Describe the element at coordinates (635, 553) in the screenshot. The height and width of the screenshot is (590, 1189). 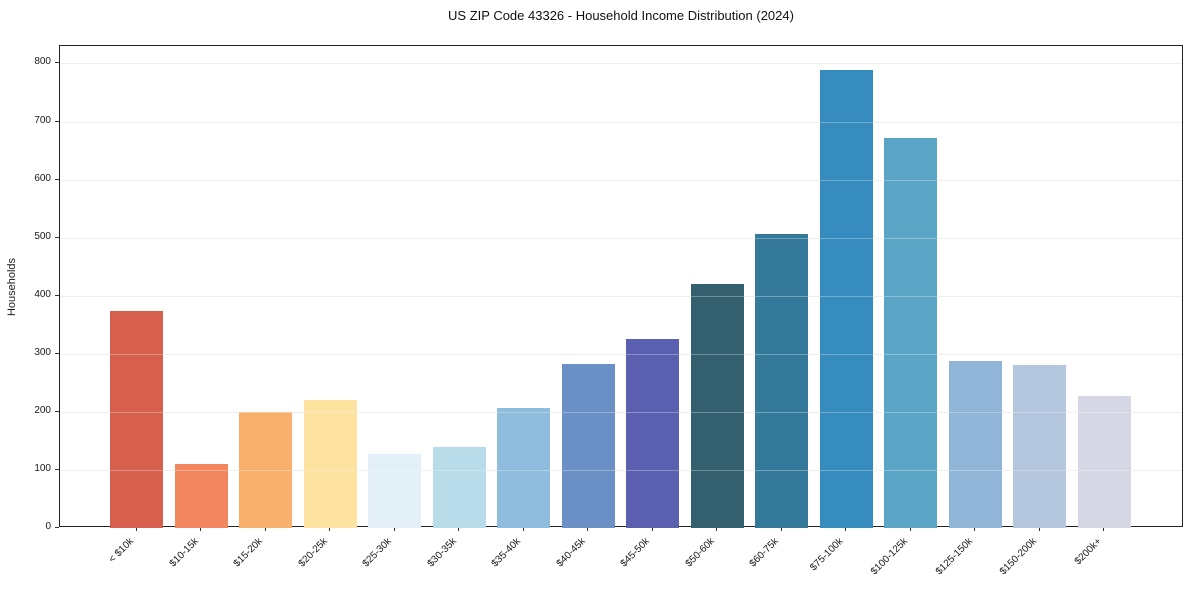
I see `x-tick-label: $45-50k` at that location.